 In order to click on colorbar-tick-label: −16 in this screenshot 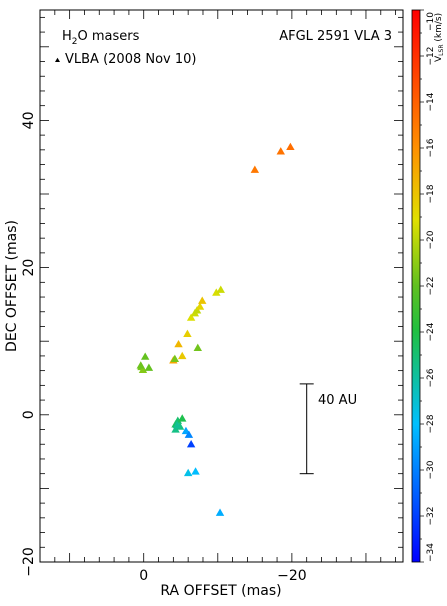, I will do `click(431, 147)`.